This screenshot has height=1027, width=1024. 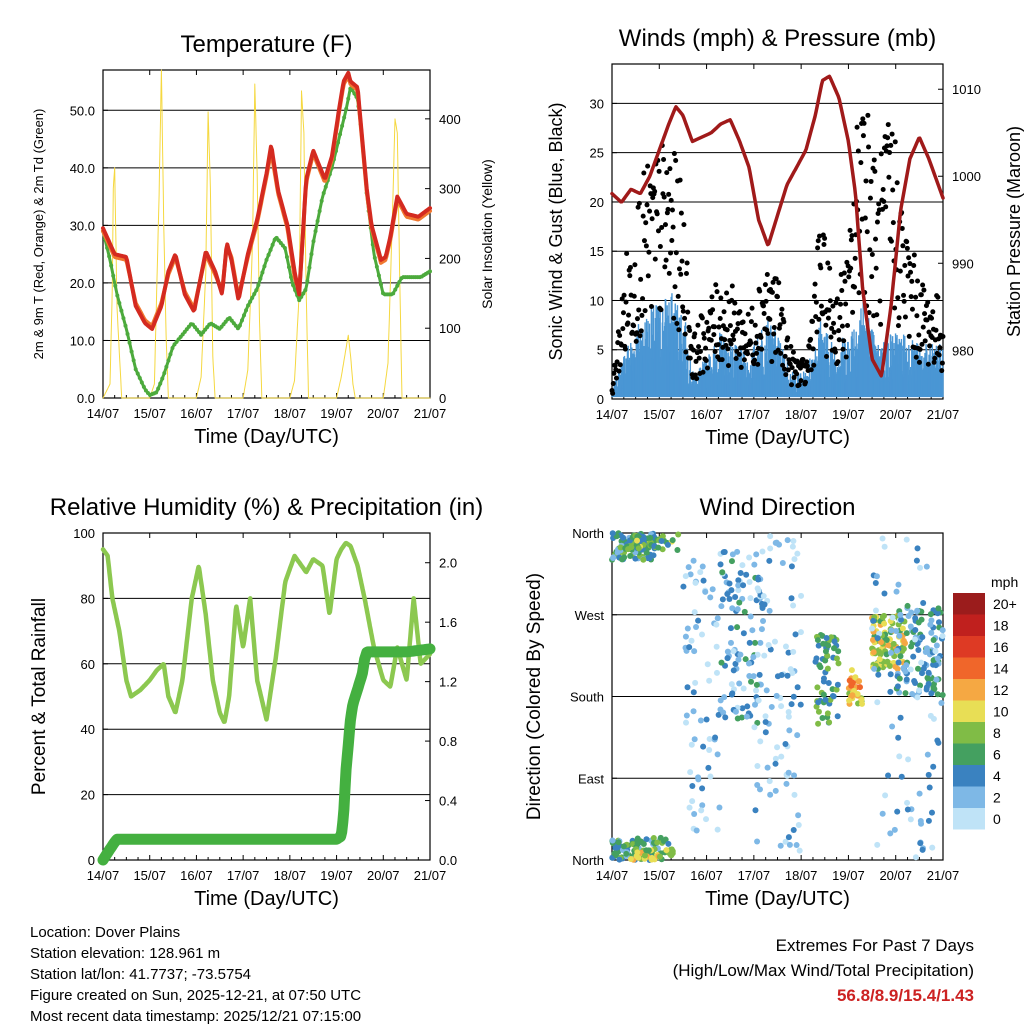 What do you see at coordinates (266, 696) in the screenshot?
I see `plot-frame` at bounding box center [266, 696].